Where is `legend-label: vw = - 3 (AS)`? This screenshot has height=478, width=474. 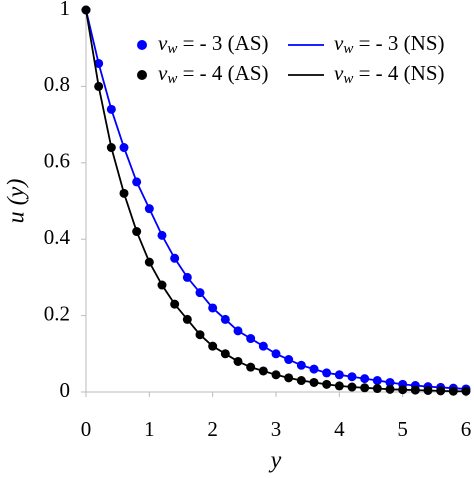
legend-label: vw = - 3 (AS) is located at coordinates (213, 44).